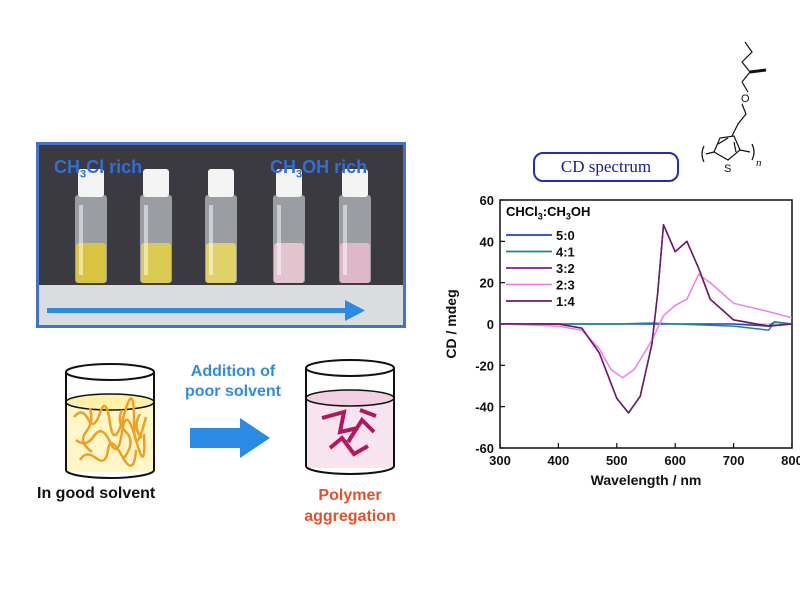 The width and height of the screenshot is (800, 600). Describe the element at coordinates (565, 268) in the screenshot. I see `legend-label: 3:2` at that location.